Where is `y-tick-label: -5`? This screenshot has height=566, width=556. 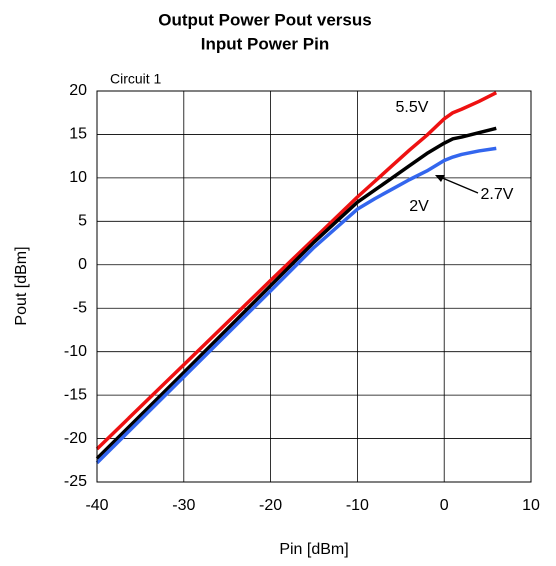
y-tick-label: -5 is located at coordinates (80, 307).